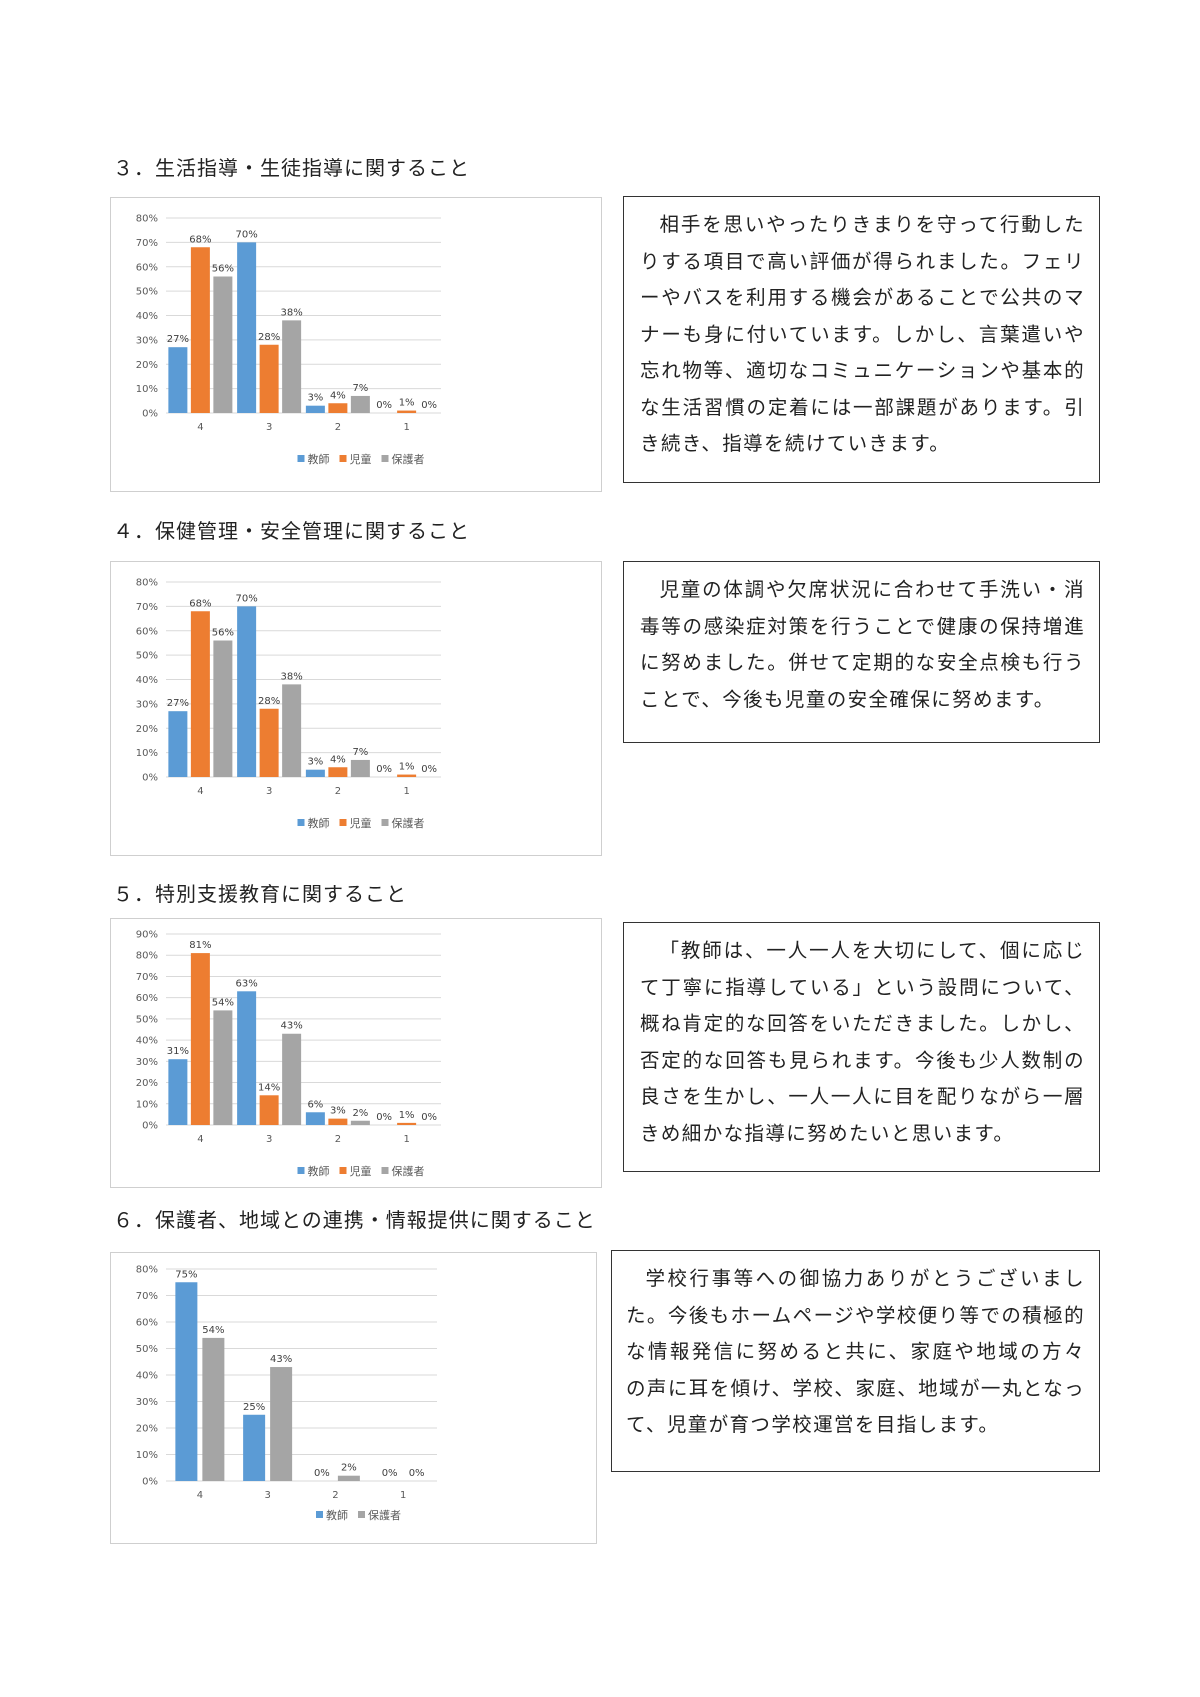 The width and height of the screenshot is (1200, 1697). What do you see at coordinates (200, 603) in the screenshot?
I see `data-label: 68%` at bounding box center [200, 603].